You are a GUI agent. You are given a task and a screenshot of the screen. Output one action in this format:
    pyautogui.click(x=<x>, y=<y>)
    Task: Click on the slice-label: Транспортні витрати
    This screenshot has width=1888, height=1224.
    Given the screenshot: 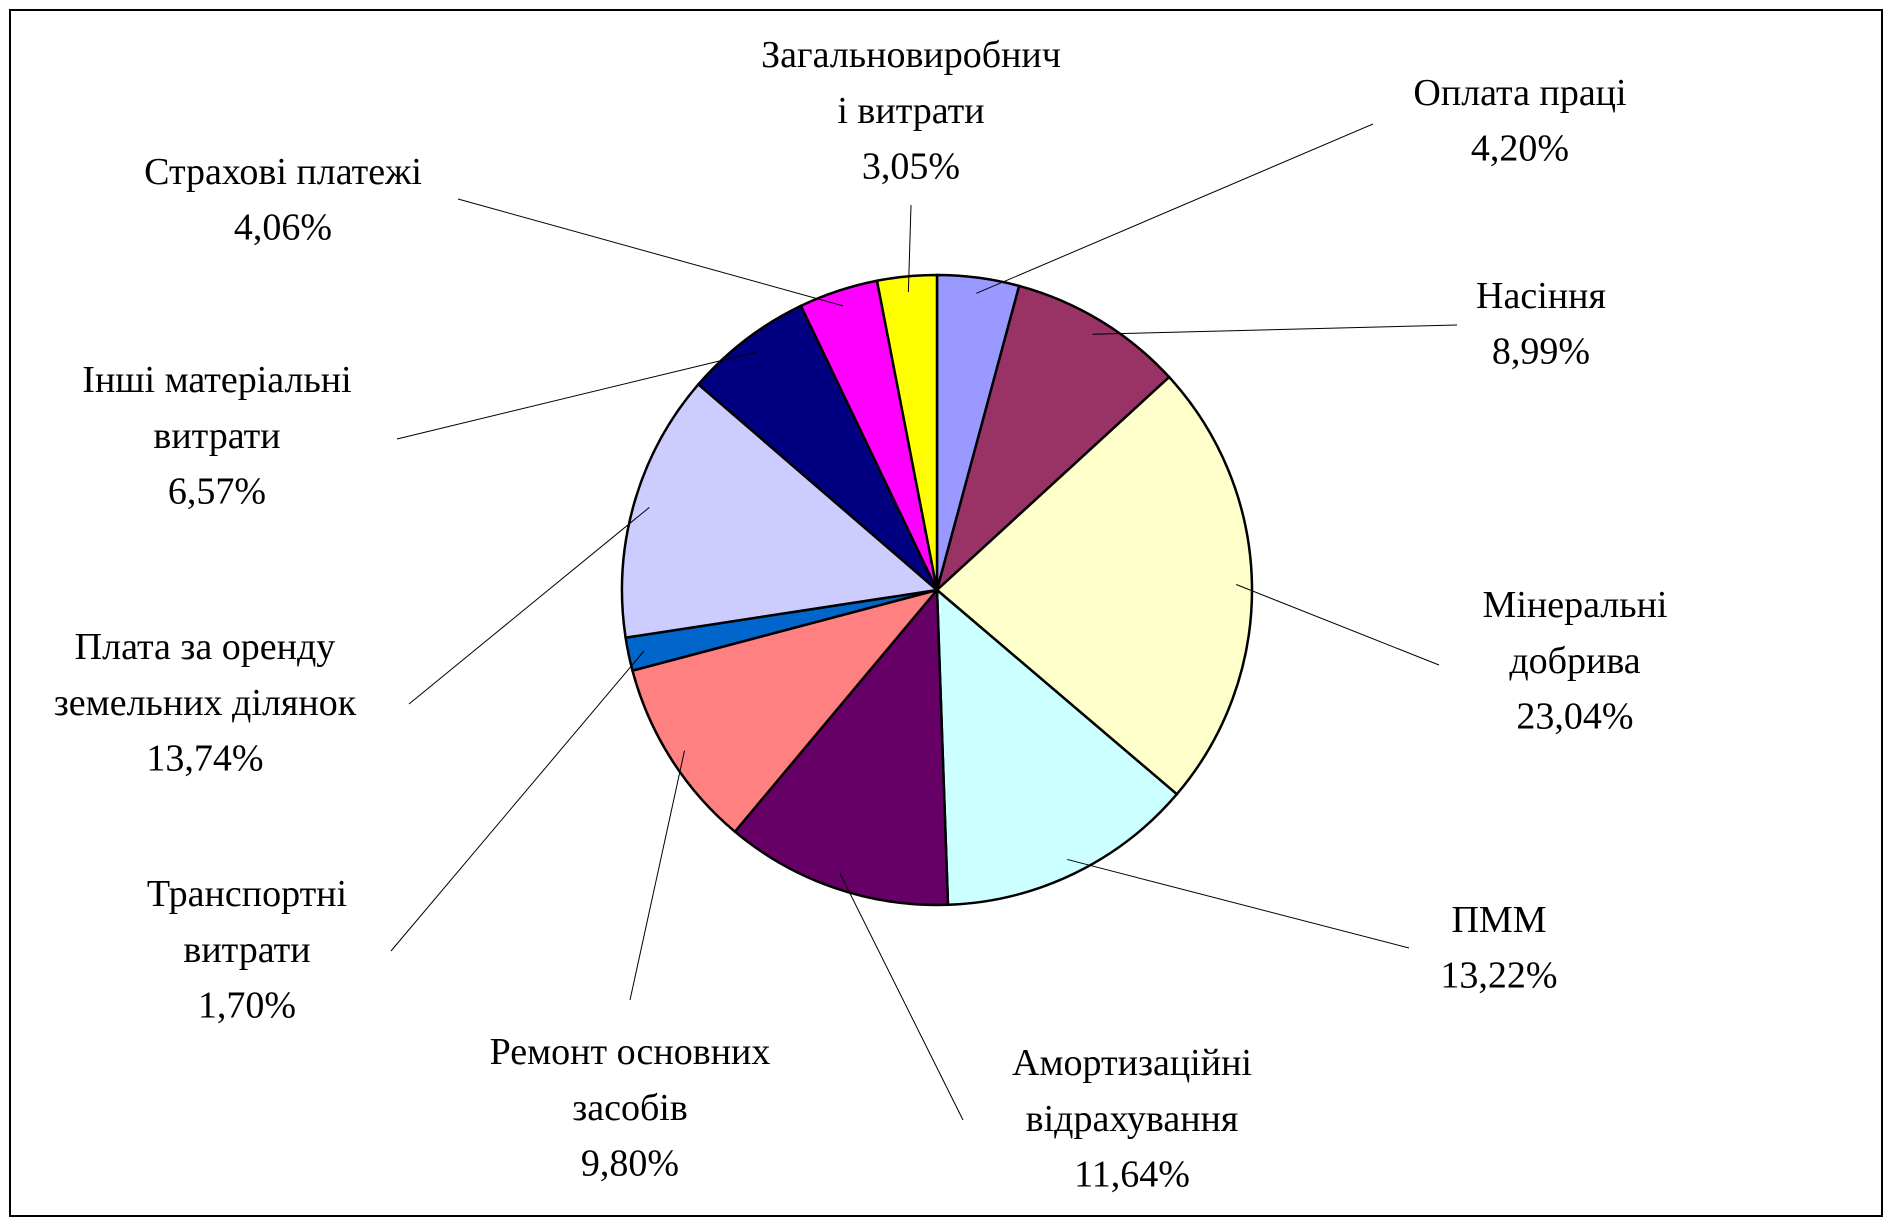 What is the action you would take?
    pyautogui.click(x=247, y=922)
    